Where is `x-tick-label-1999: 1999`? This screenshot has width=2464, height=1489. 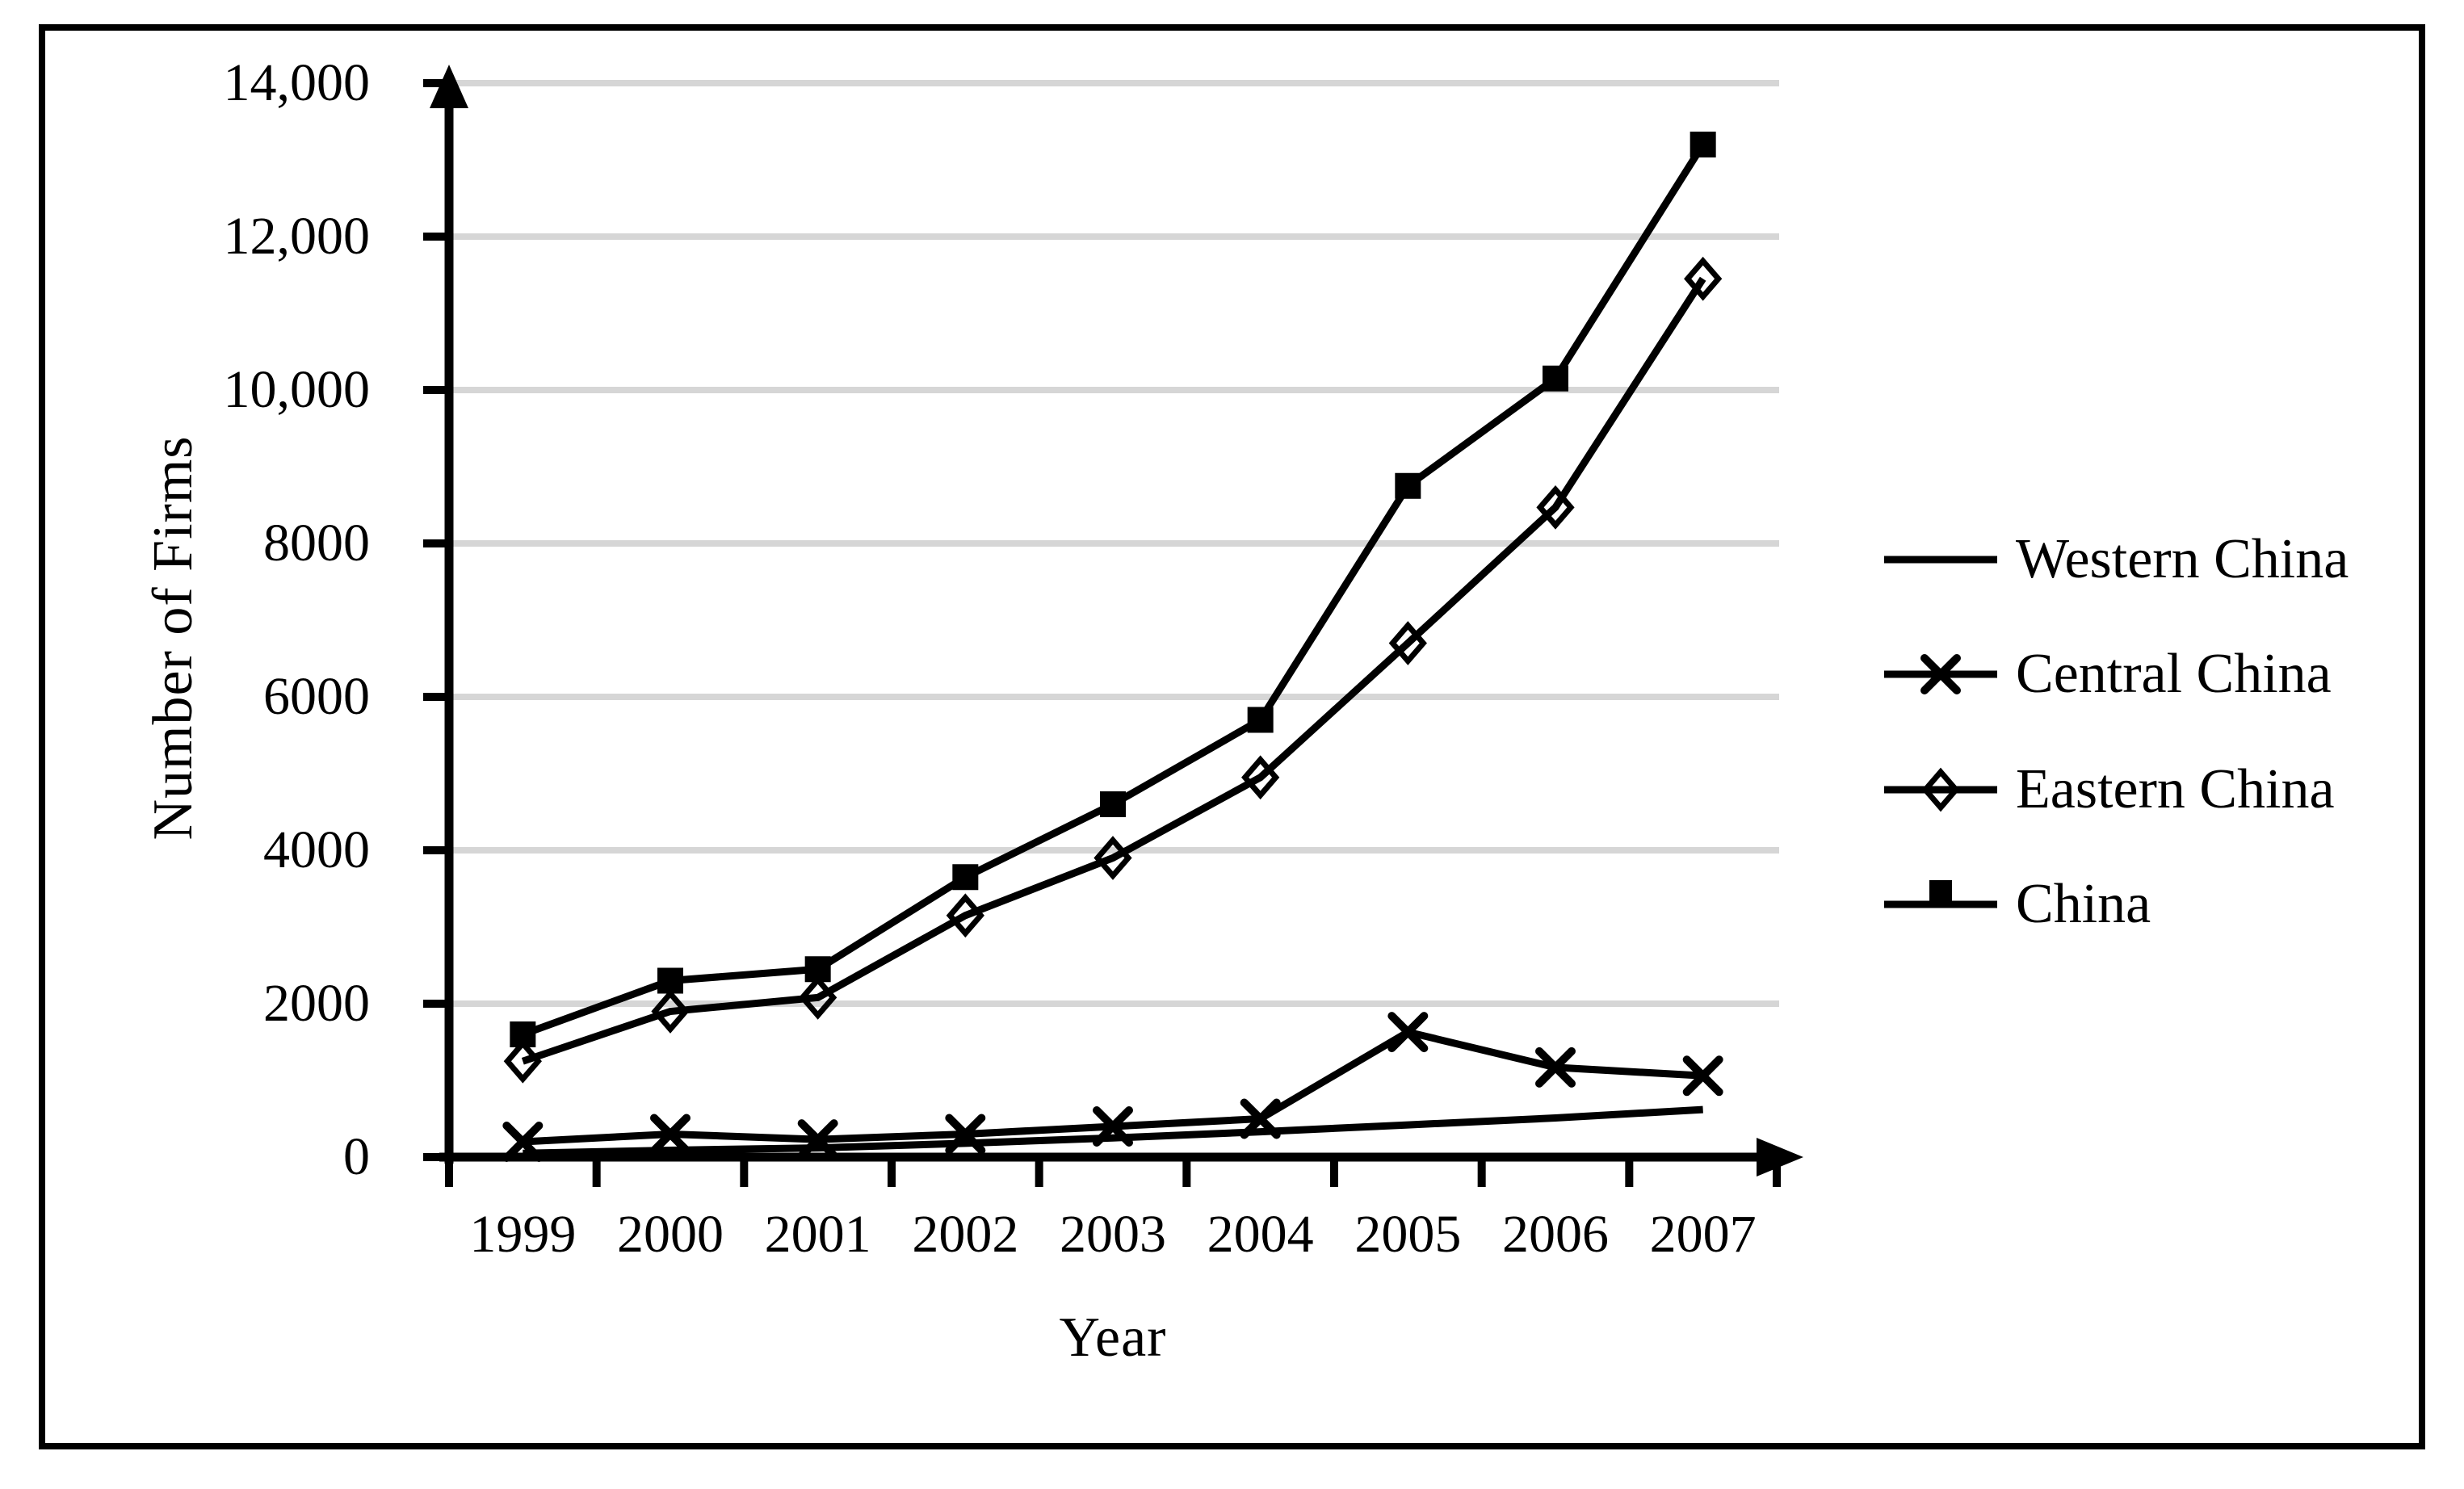
x-tick-label-1999: 1999 is located at coordinates (523, 1234).